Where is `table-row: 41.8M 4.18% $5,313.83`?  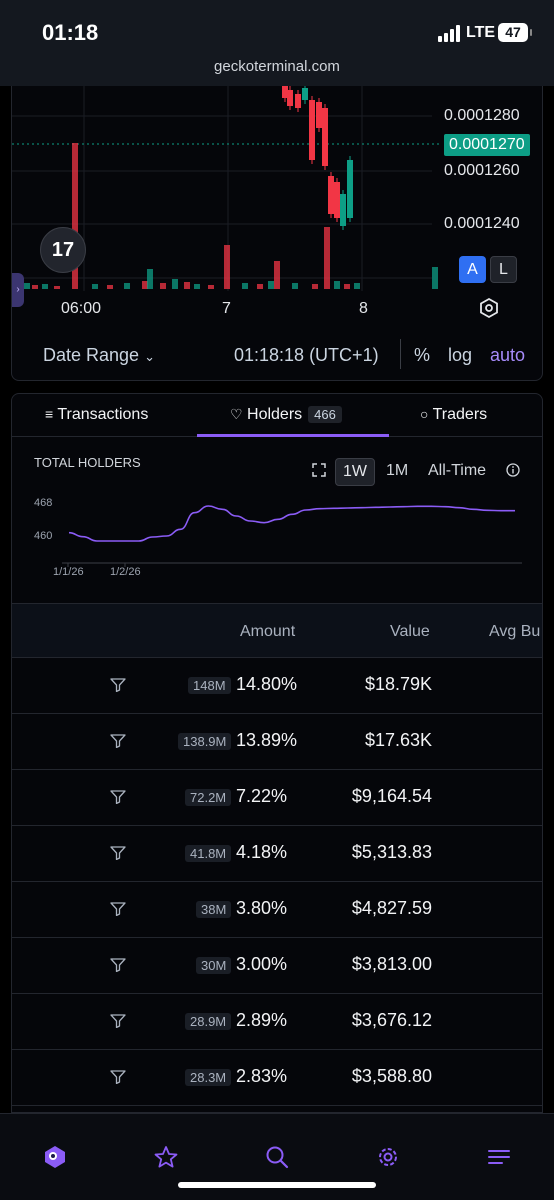 table-row: 41.8M 4.18% $5,313.83 is located at coordinates (277, 854).